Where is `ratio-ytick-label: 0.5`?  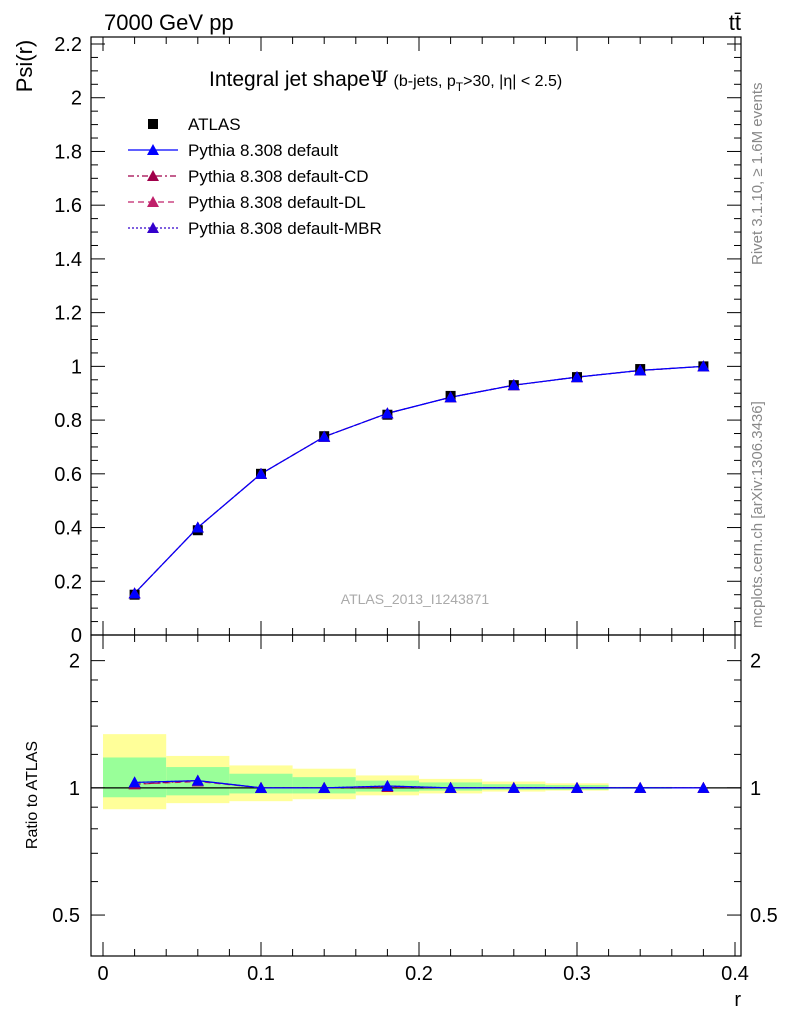 ratio-ytick-label: 0.5 is located at coordinates (66, 916).